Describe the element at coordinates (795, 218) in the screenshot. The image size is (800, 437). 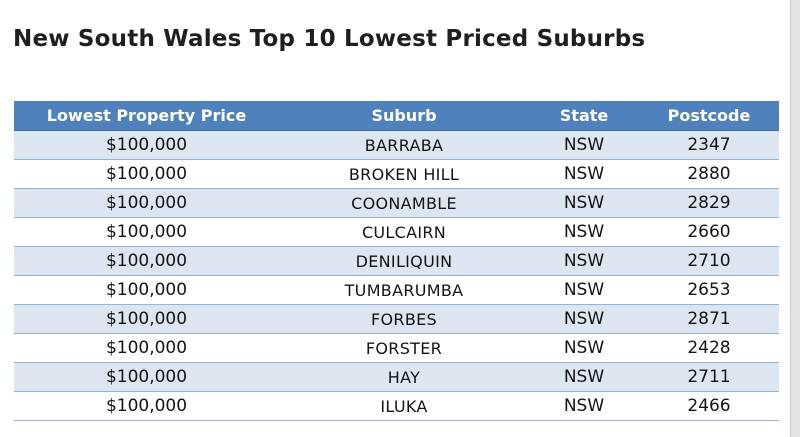
I see `right-edge-strip` at that location.